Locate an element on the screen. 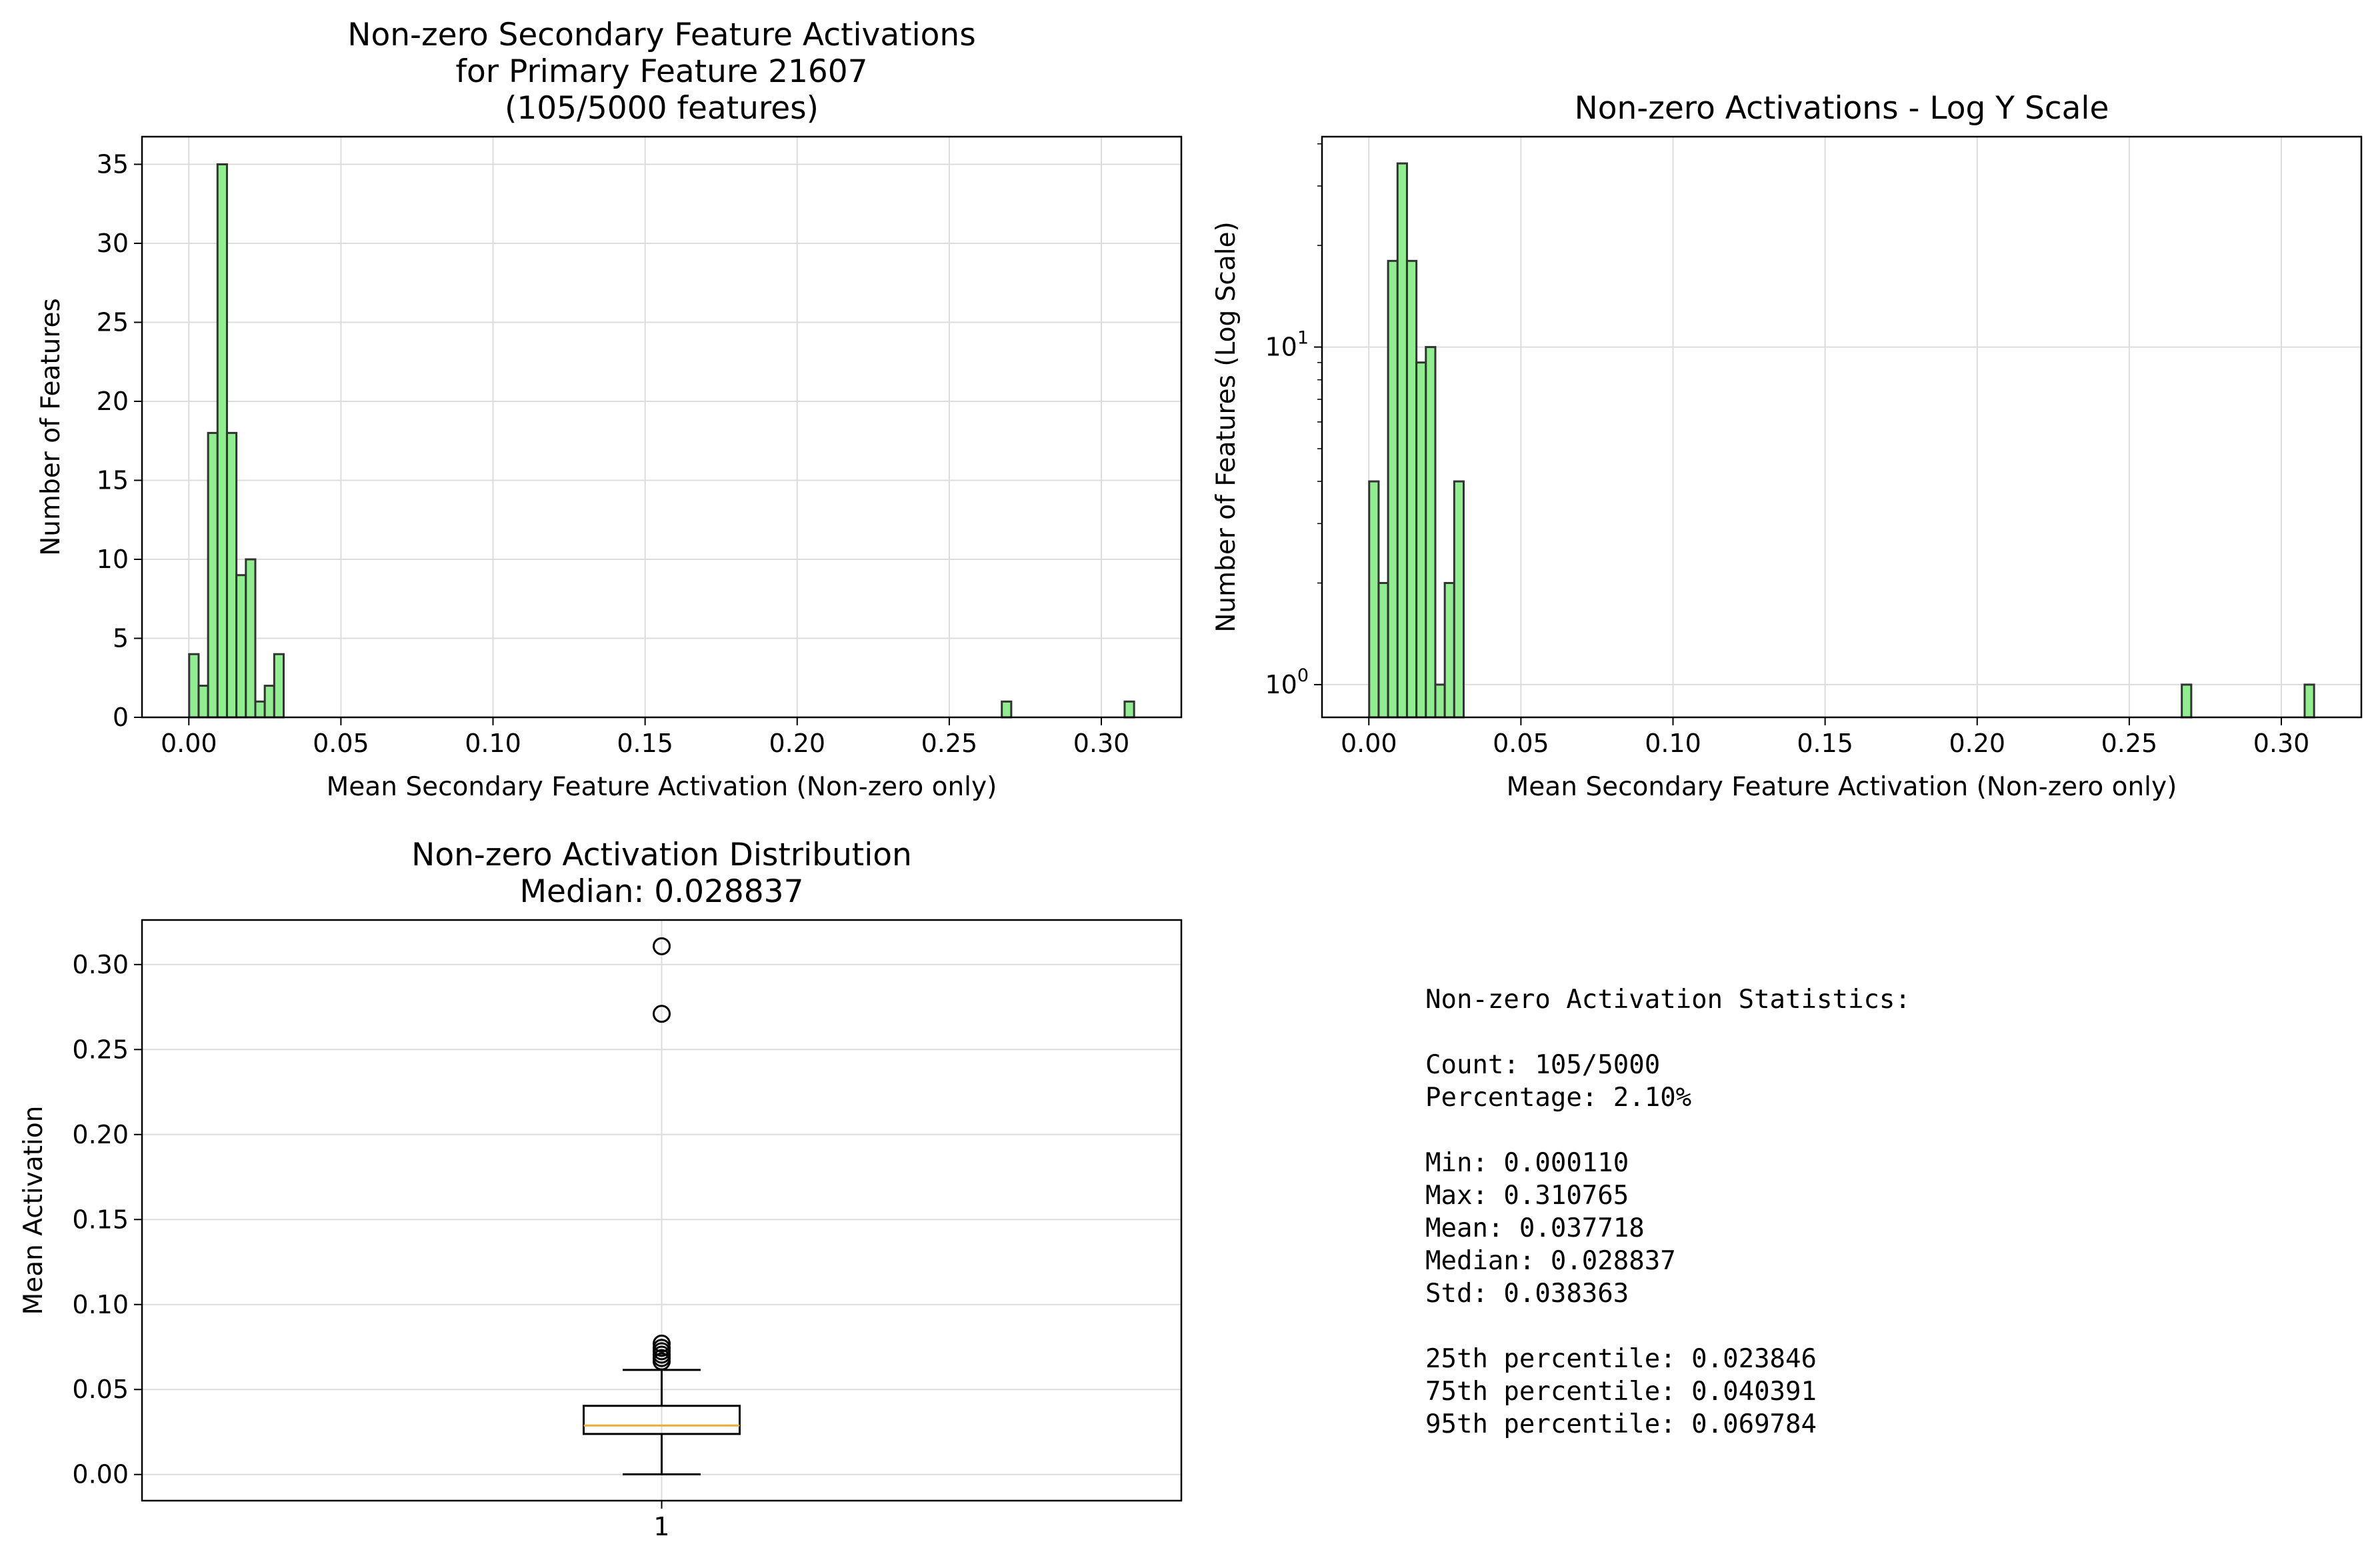 The height and width of the screenshot is (1568, 2380). y-tick-label: 0.25 is located at coordinates (100, 1049).